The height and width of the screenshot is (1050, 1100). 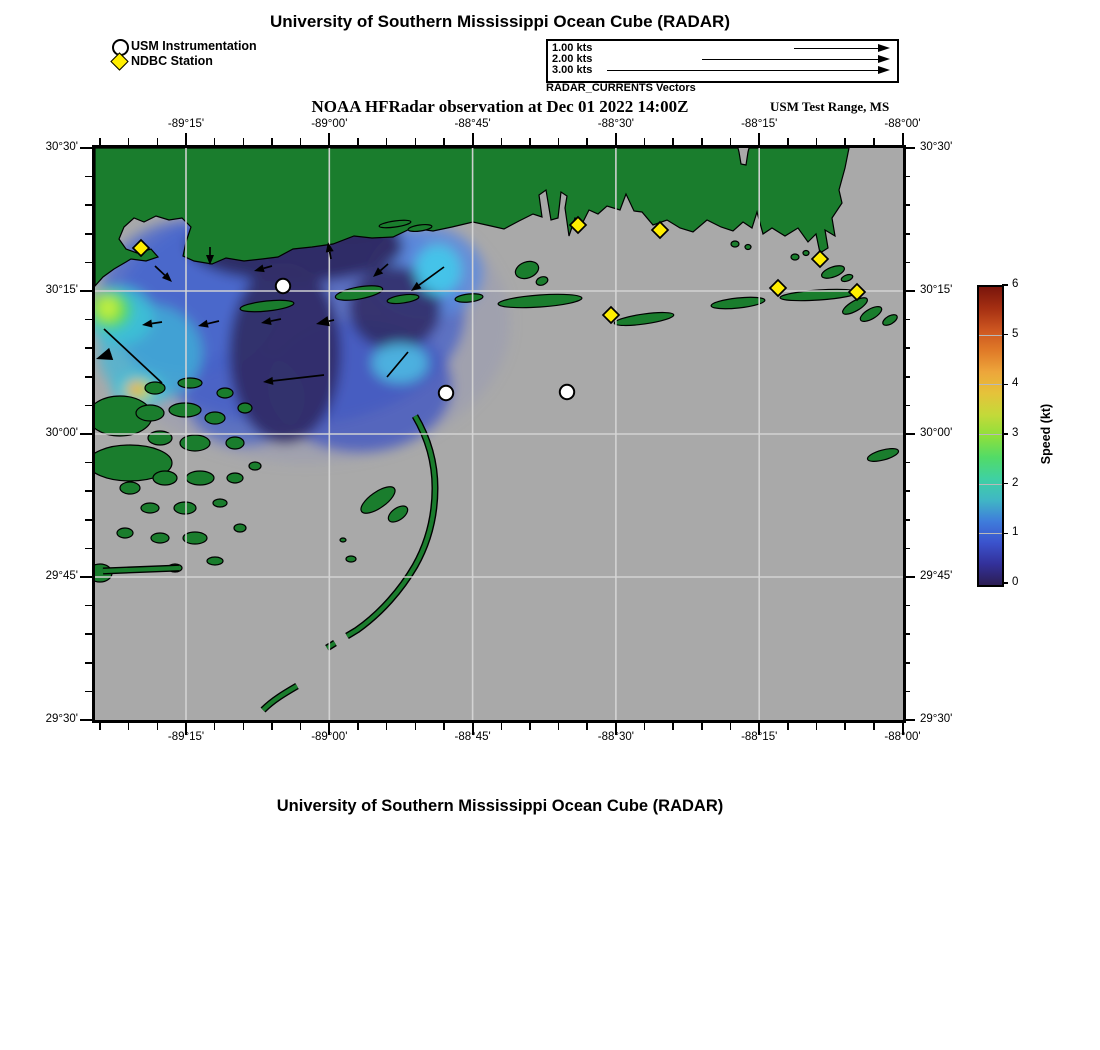 I want to click on speed-blob, so click(x=400, y=363).